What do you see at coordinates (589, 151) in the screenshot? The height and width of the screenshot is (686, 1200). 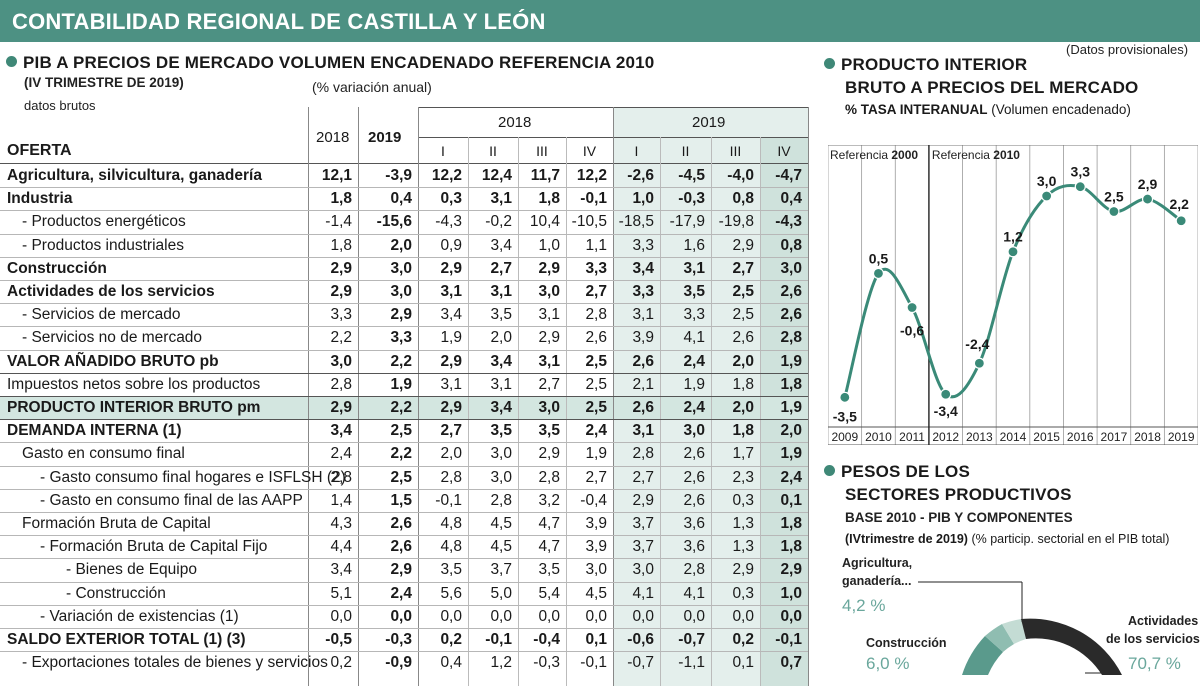 I see `quarter-header: IV` at bounding box center [589, 151].